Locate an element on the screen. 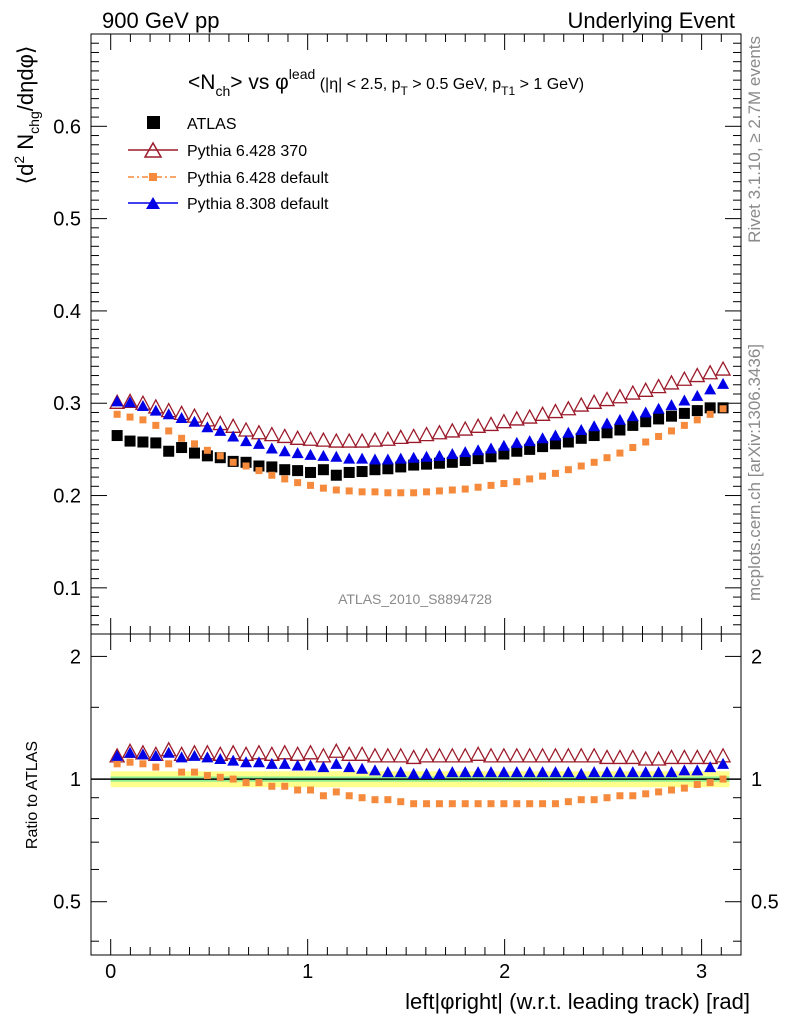 The image size is (786, 1024). legend-label-pythia6-default: Pythia 6.428 default is located at coordinates (258, 178).